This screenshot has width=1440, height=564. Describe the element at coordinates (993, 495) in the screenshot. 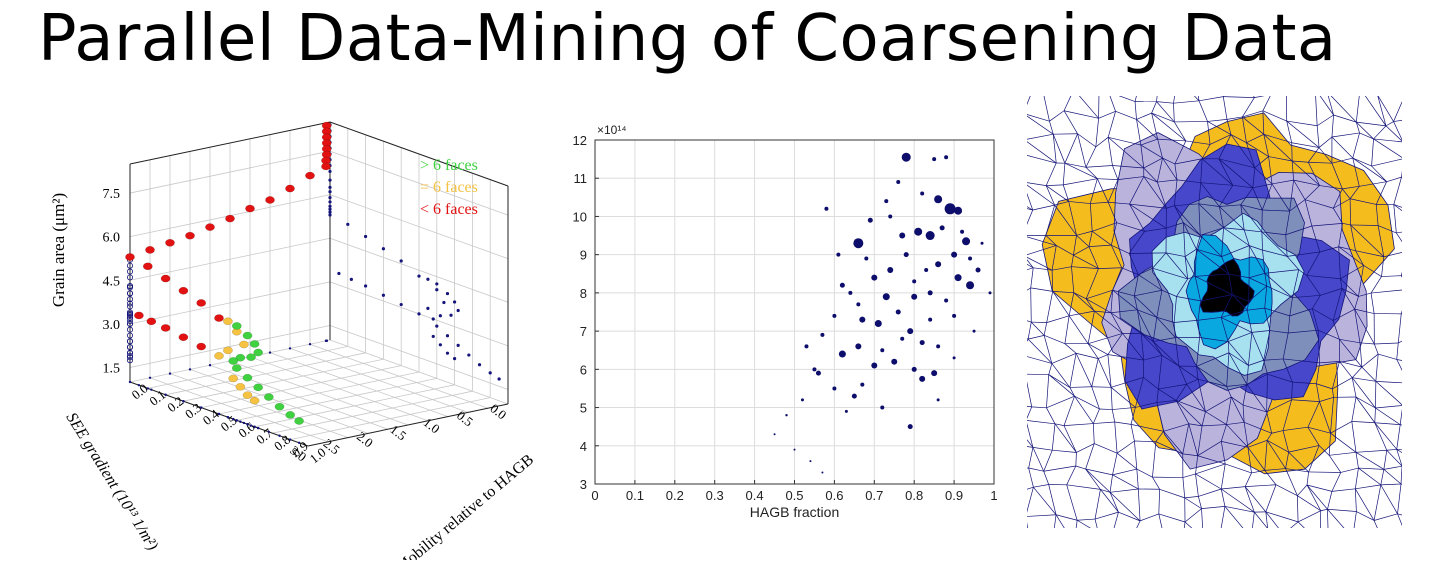

I see `x-tick-label: 1` at that location.